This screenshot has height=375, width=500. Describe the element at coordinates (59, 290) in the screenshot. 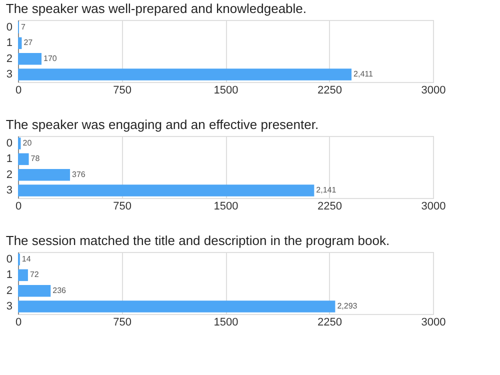

I see `data-label: 236` at that location.